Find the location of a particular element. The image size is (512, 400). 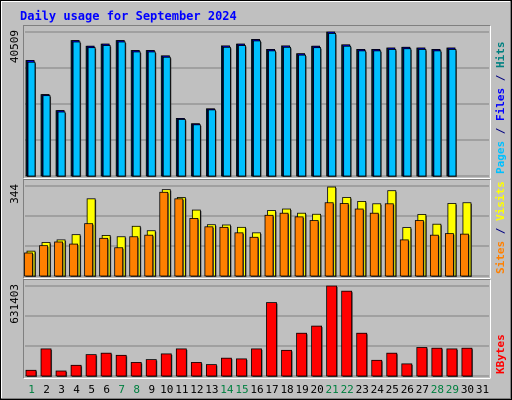

y-tick-label: 344 is located at coordinates (14, 194).